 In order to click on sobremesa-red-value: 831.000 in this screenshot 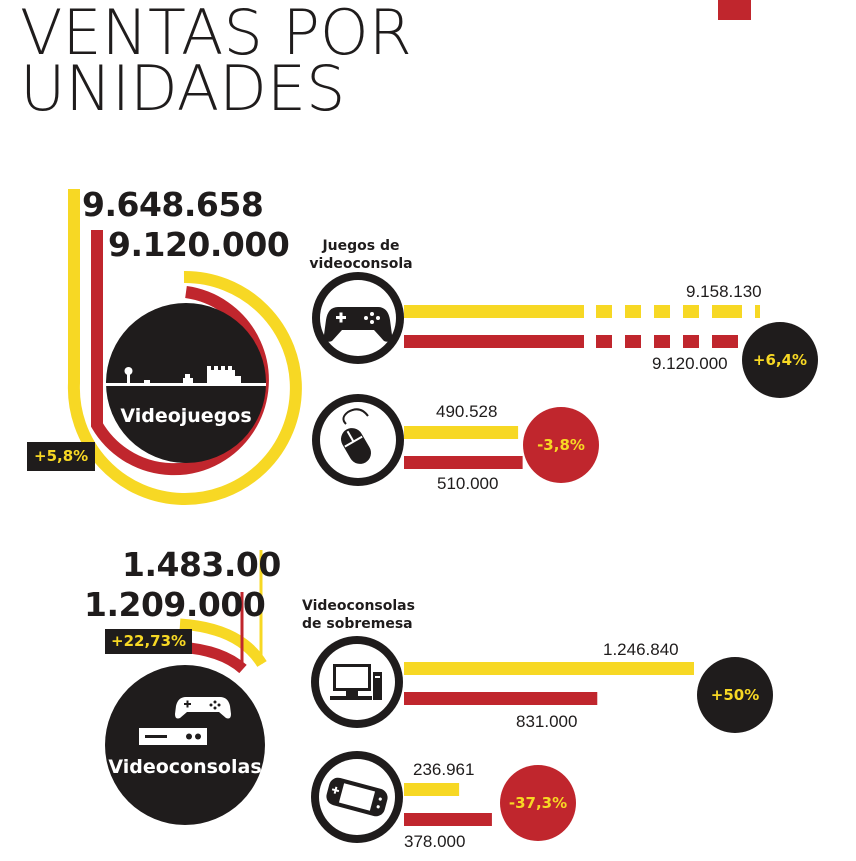, I will do `click(547, 721)`.